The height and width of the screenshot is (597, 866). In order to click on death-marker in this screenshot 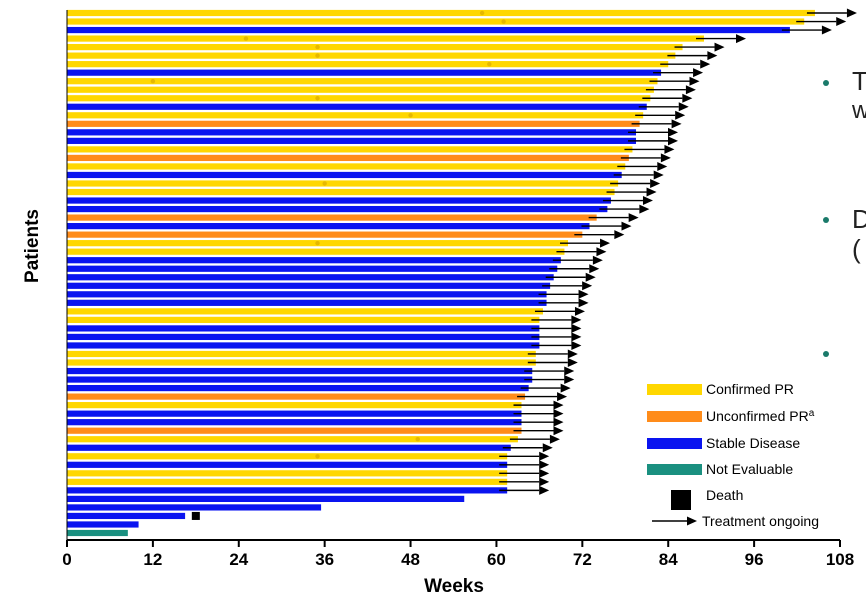, I will do `click(195, 515)`.